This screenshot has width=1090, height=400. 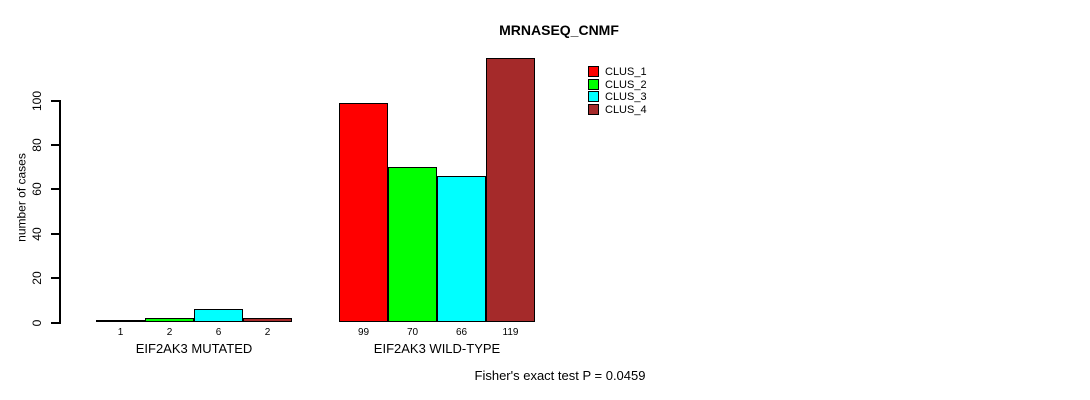 What do you see at coordinates (37, 100) in the screenshot?
I see `y-axis-tick-label-100: 100` at bounding box center [37, 100].